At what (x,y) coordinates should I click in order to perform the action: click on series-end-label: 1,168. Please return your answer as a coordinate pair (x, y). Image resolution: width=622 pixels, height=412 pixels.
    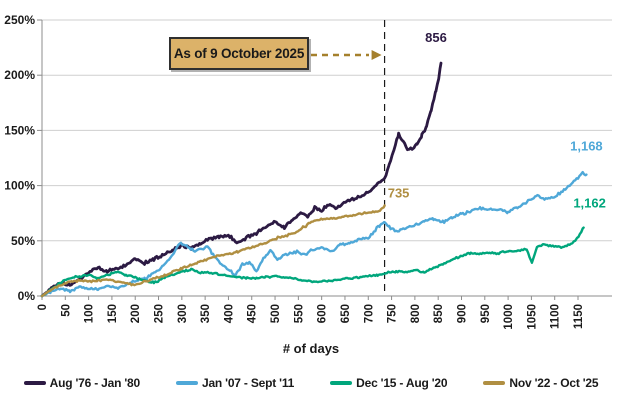
    Looking at the image, I should click on (586, 146).